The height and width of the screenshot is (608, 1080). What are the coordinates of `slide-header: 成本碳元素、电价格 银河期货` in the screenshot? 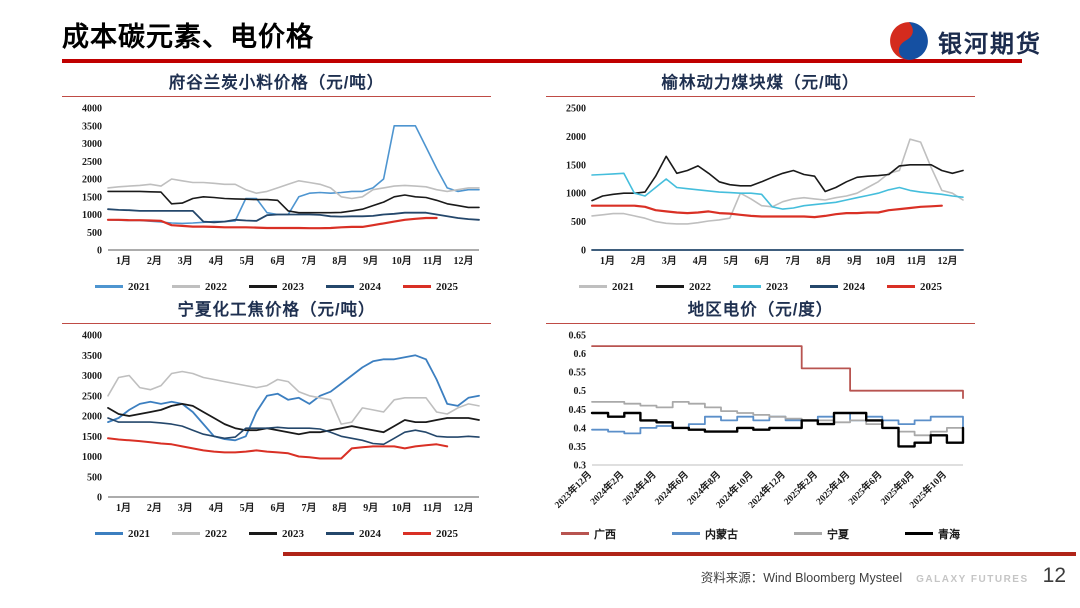 It's located at (540, 31).